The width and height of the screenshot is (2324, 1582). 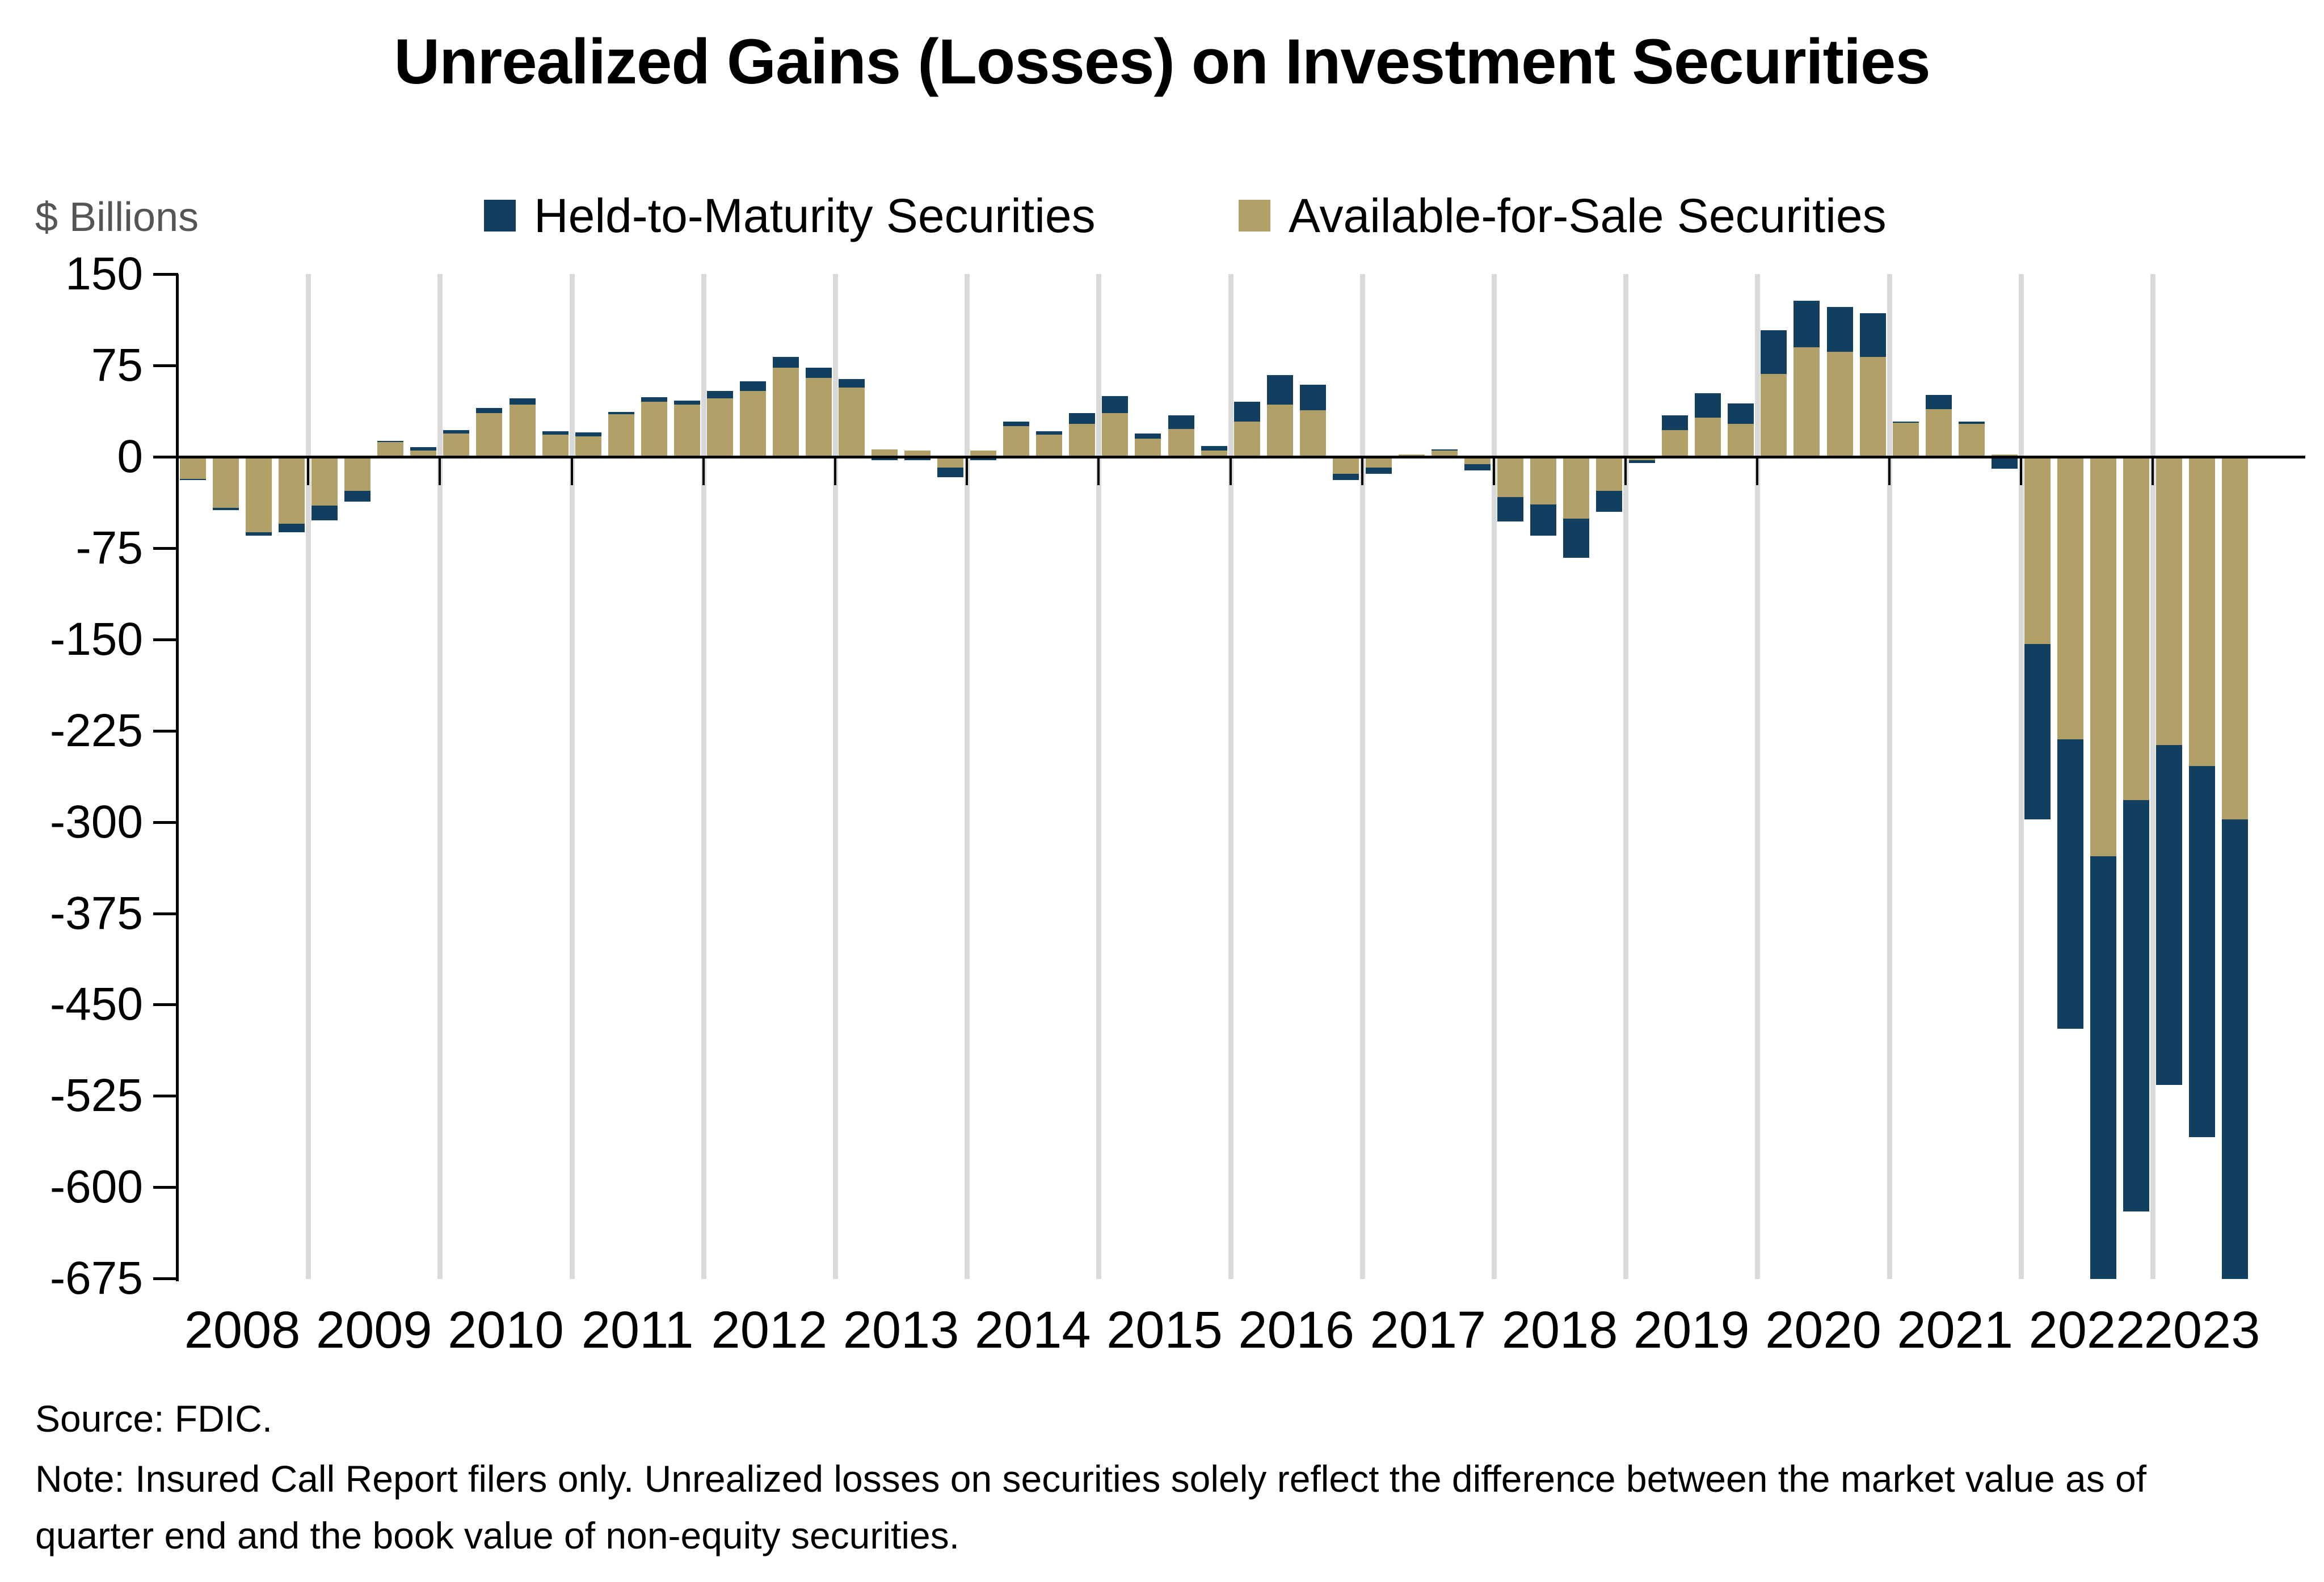 What do you see at coordinates (1510, 477) in the screenshot?
I see `bar-afs-2018Q1` at bounding box center [1510, 477].